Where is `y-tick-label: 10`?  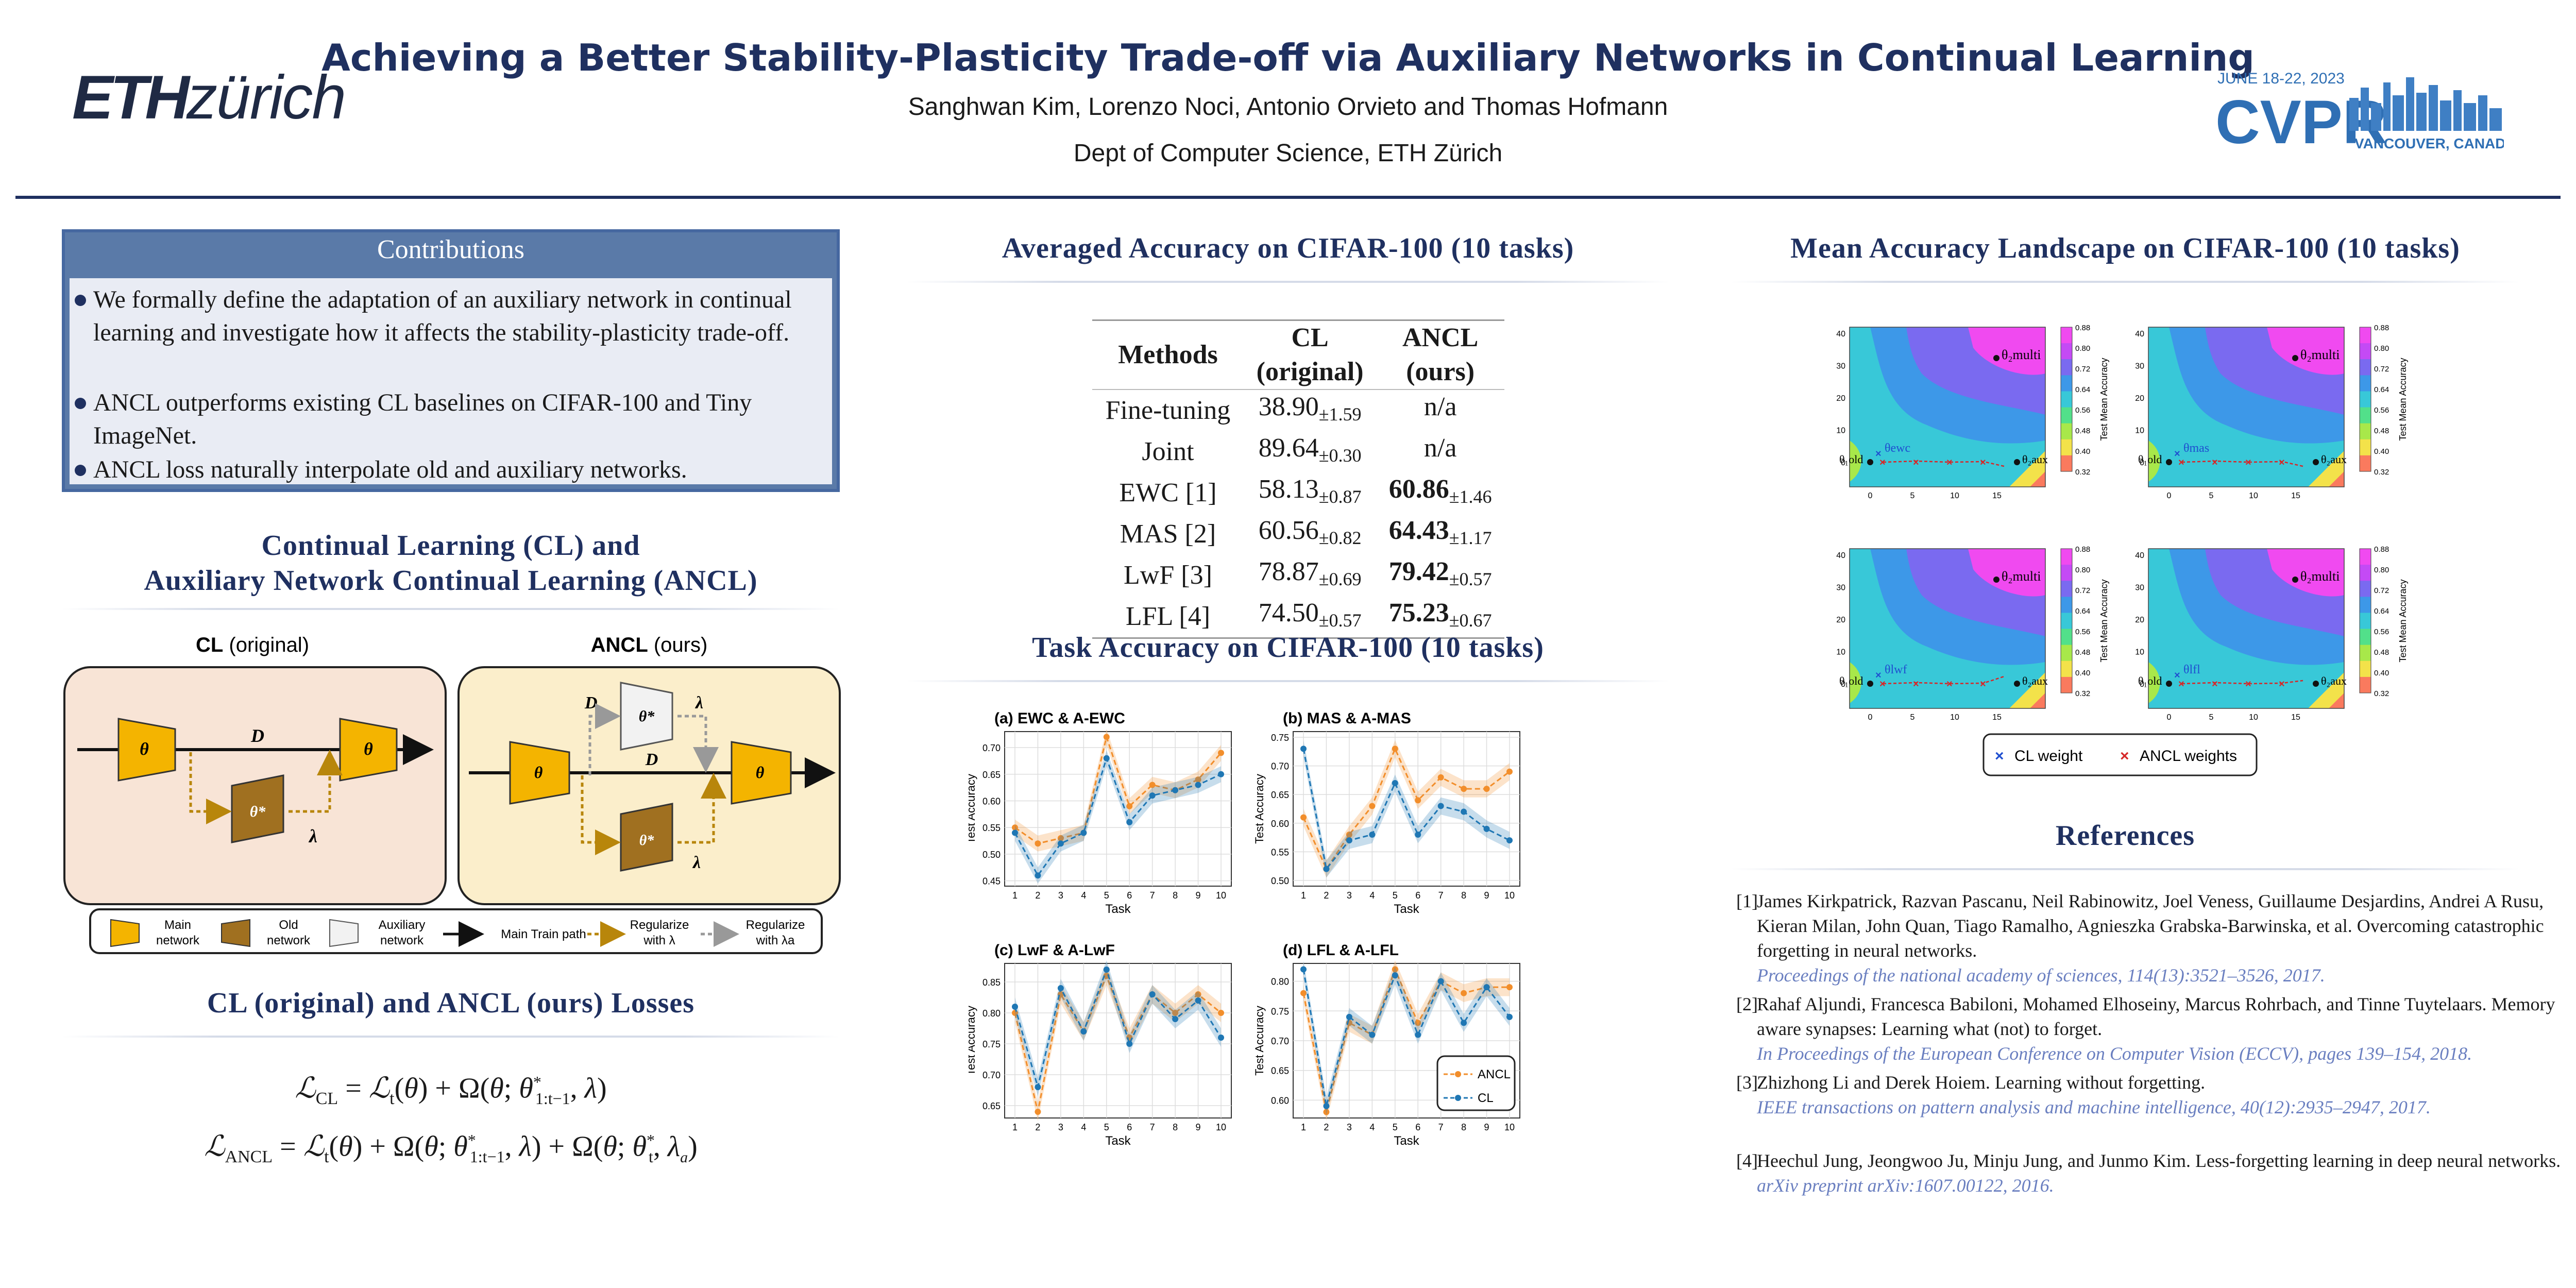 y-tick-label: 10 is located at coordinates (1840, 431).